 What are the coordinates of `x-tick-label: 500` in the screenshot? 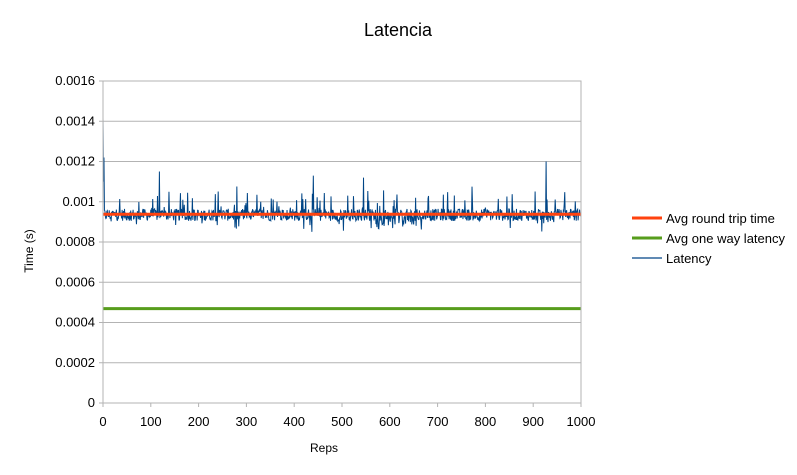 It's located at (342, 421).